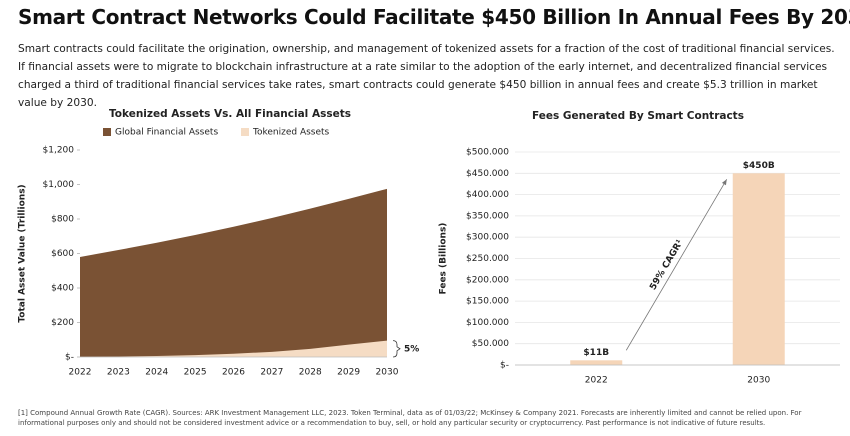  Describe the element at coordinates (59, 151) in the screenshot. I see `y-tick-label: $1,200` at that location.